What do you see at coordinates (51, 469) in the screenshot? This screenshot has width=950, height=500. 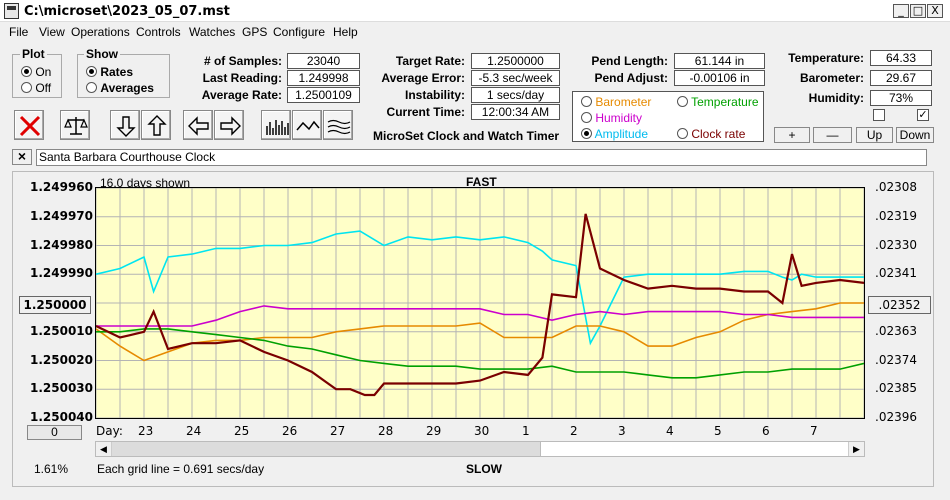 I see `zoom-percent: 1.61%` at bounding box center [51, 469].